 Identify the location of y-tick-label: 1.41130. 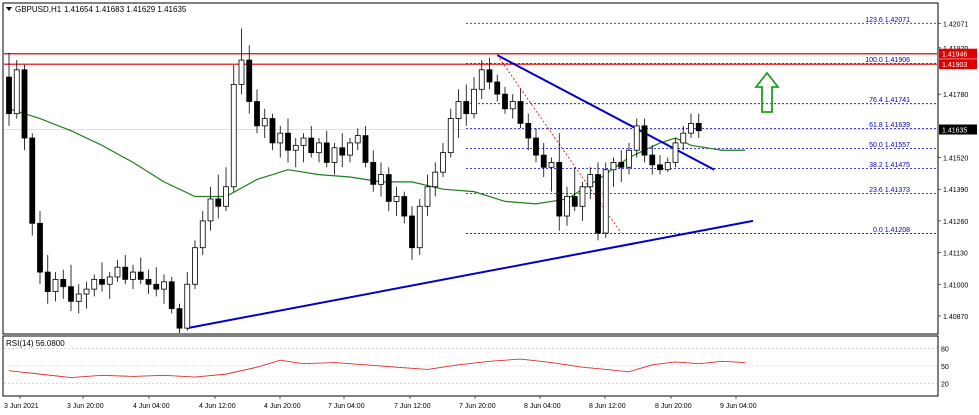
(955, 254).